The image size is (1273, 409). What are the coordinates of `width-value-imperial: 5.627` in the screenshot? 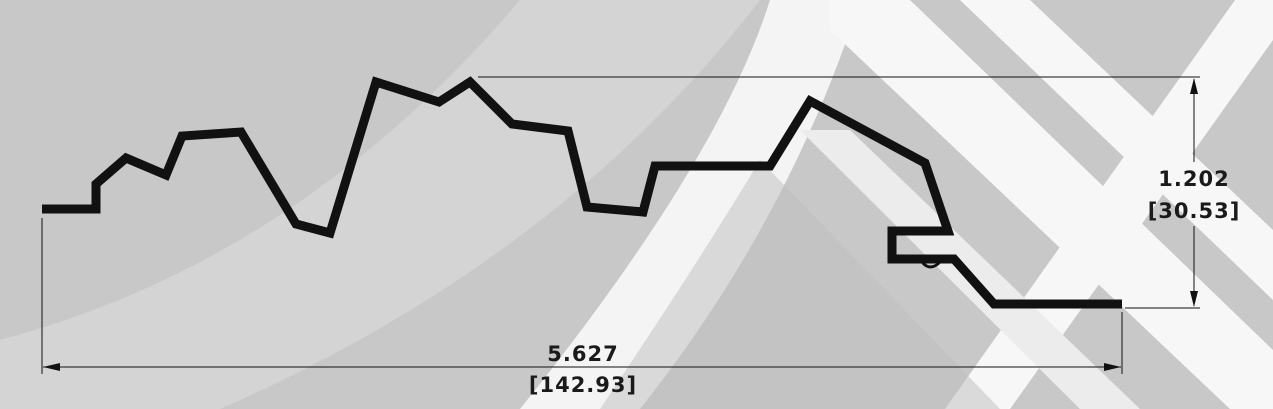 It's located at (582, 354).